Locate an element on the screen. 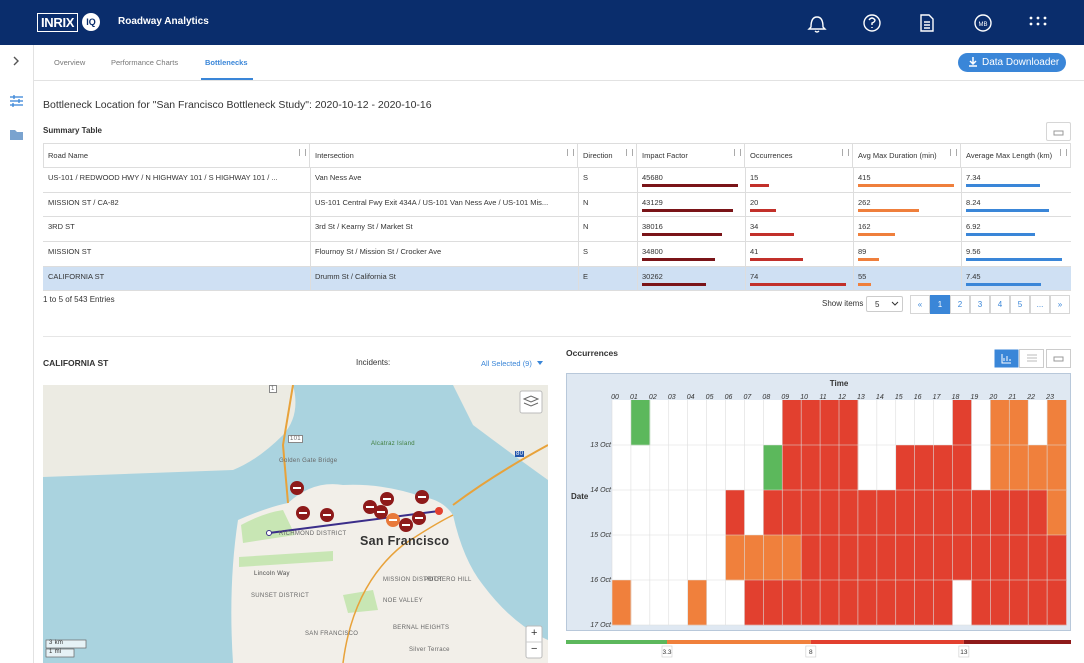 The width and height of the screenshot is (1084, 663). expand-icon is located at coordinates (16, 61).